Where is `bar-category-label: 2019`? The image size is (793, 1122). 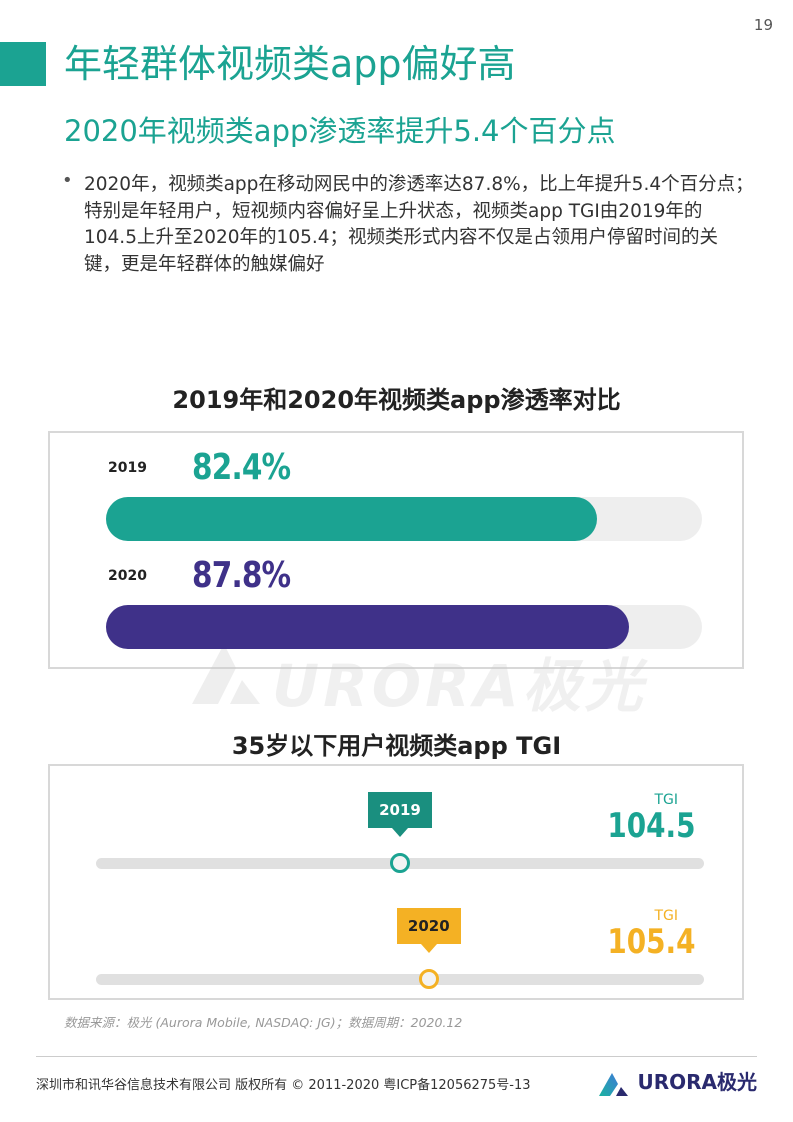 bar-category-label: 2019 is located at coordinates (127, 468).